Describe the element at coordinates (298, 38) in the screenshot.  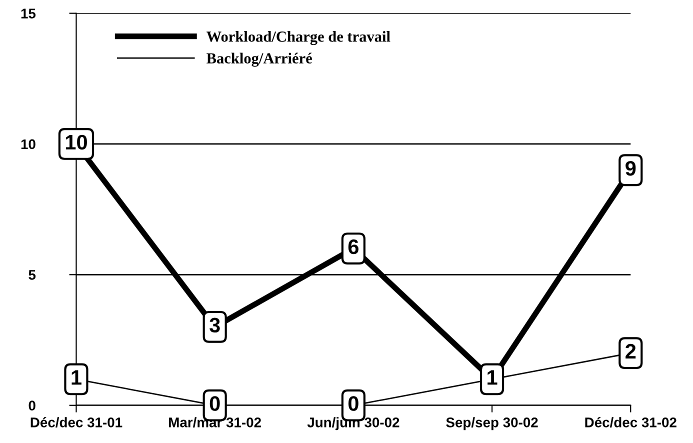
I see `legend-label: Workload/Charge de travail` at that location.